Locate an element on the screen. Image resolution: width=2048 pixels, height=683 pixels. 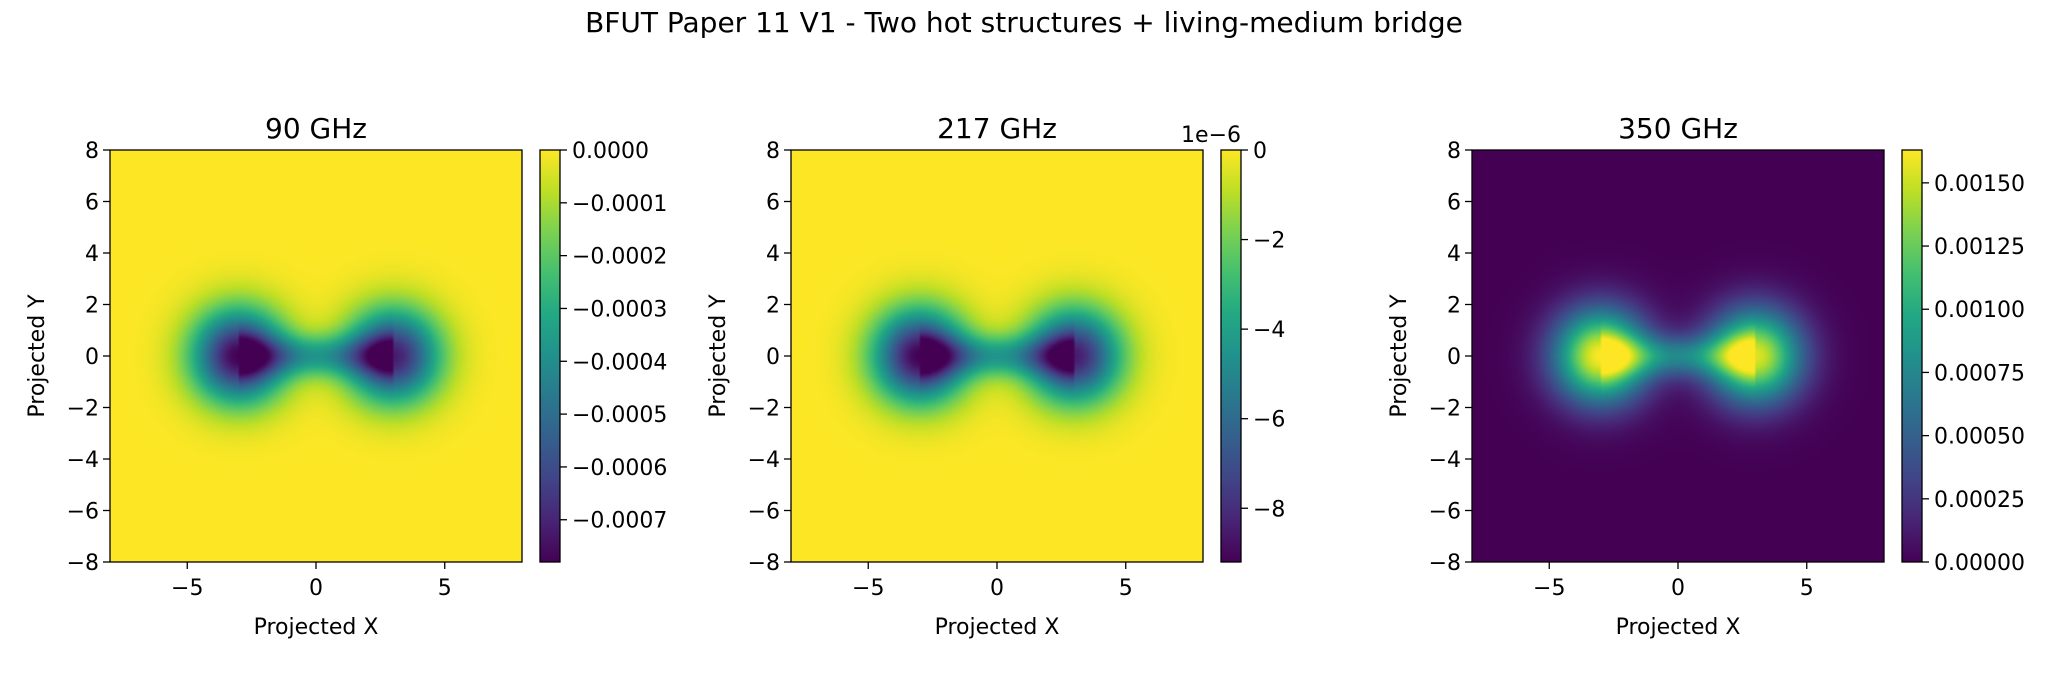
colorbar-tick-label: −0.0001 is located at coordinates (619, 204).